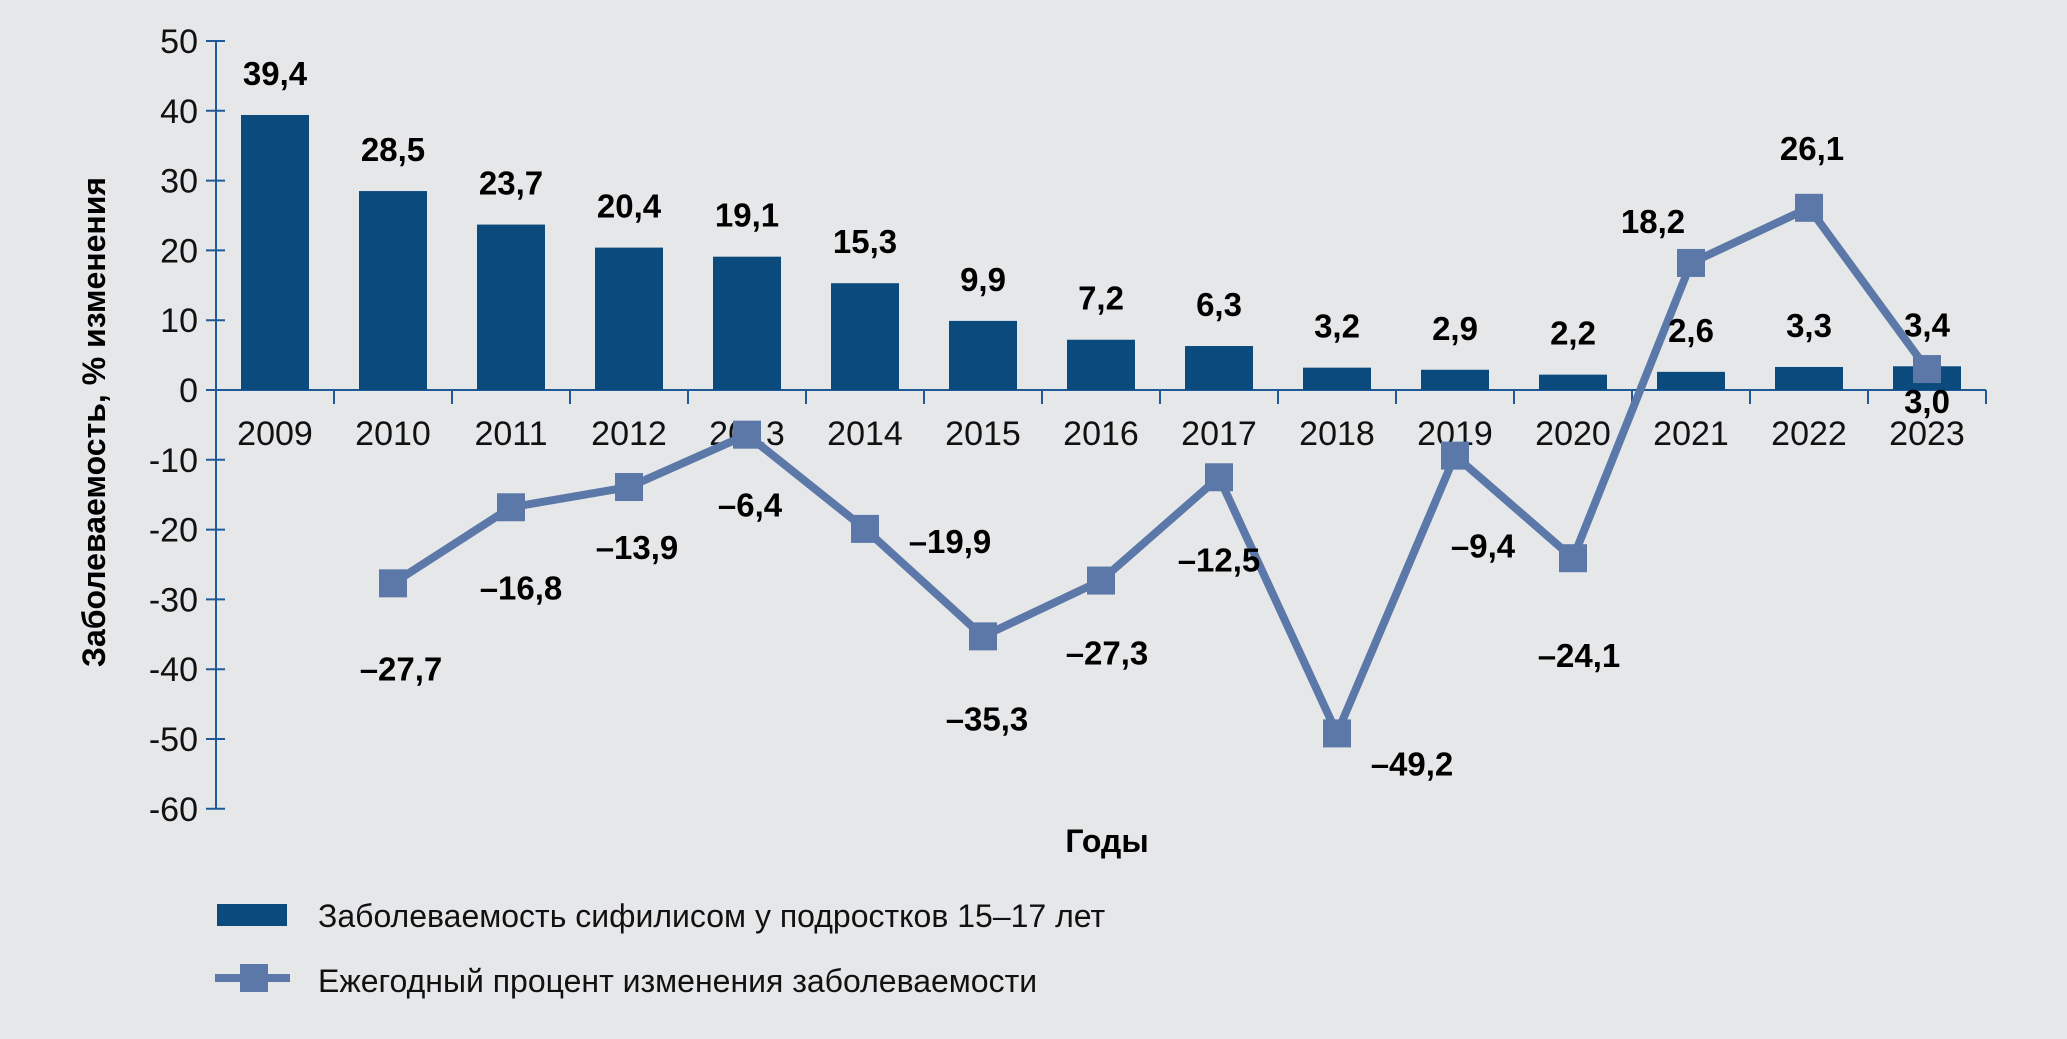  What do you see at coordinates (1412, 763) in the screenshot?
I see `line-value-label: –49,2` at bounding box center [1412, 763].